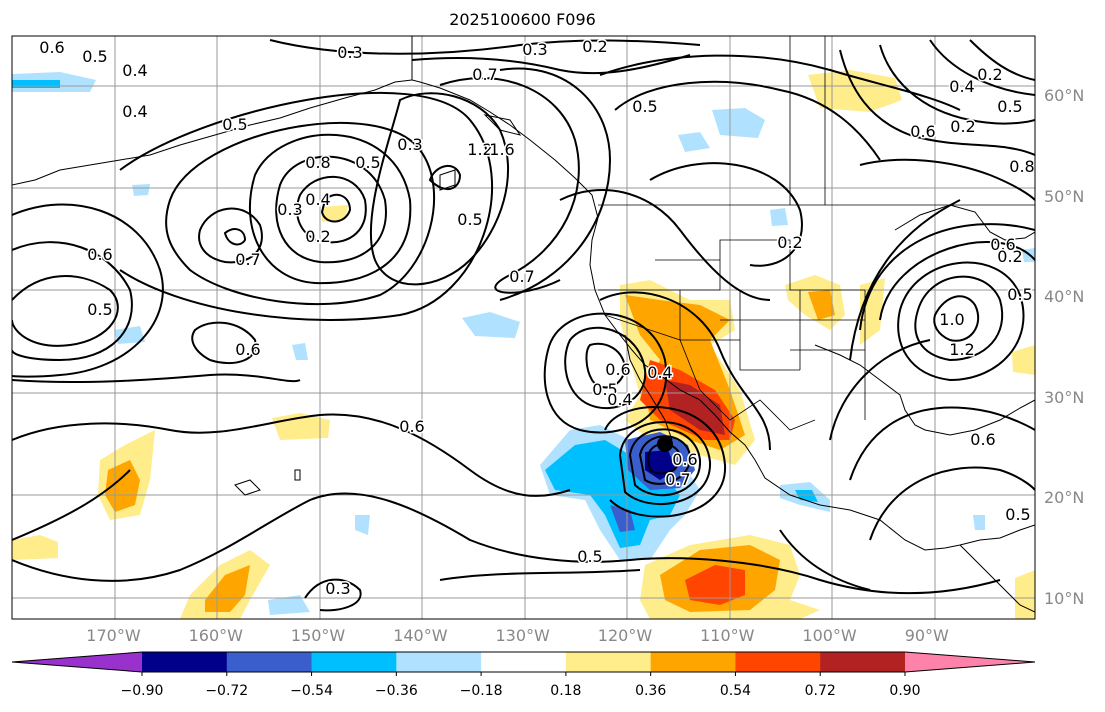 This screenshot has width=1105, height=712. What do you see at coordinates (501, 149) in the screenshot?
I see `contour-label: 1.6` at bounding box center [501, 149].